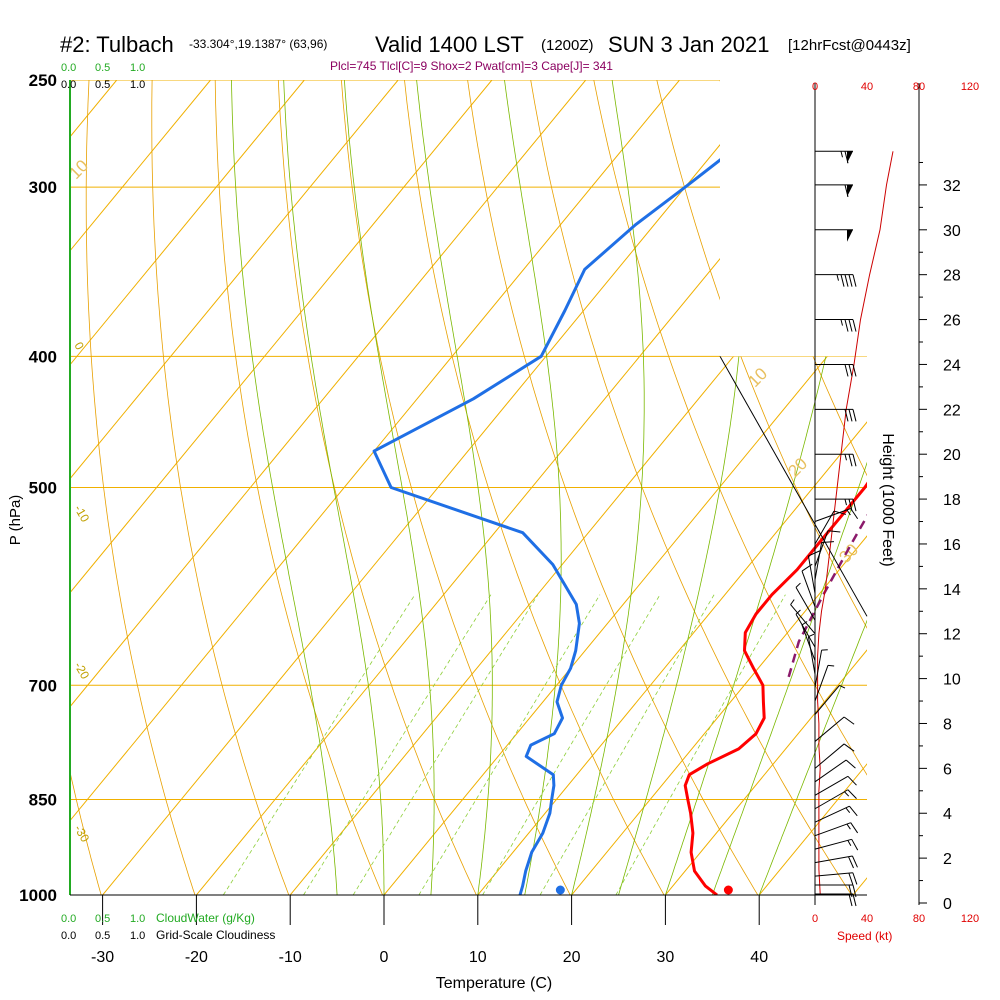  I want to click on dry-adiabat-label: -20, so click(81, 671).